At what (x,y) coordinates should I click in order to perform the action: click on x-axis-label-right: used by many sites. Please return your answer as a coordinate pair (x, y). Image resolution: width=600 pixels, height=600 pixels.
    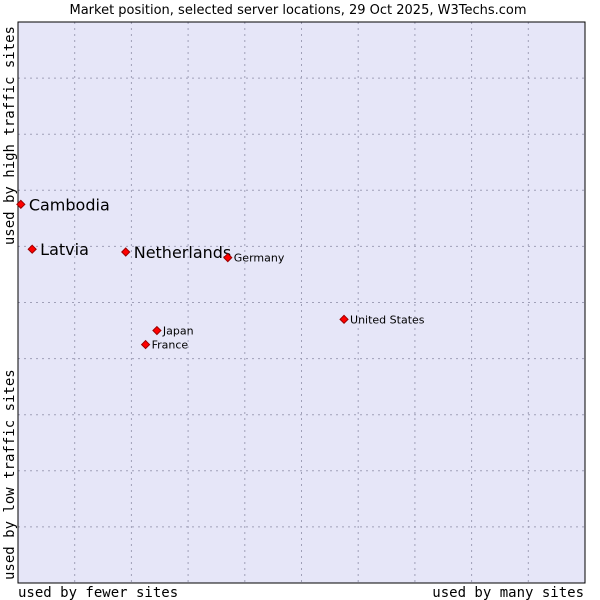
    Looking at the image, I should click on (508, 592).